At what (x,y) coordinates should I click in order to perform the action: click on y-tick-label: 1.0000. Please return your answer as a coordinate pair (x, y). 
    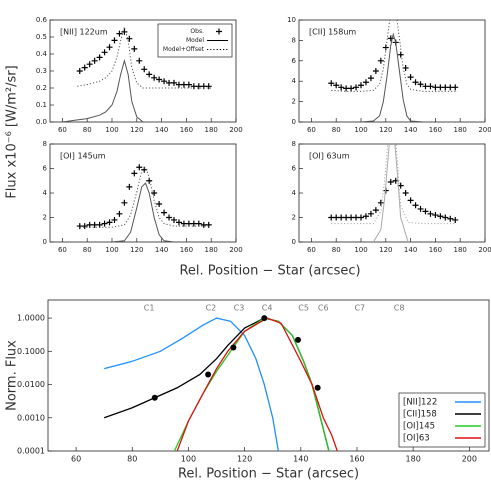
    Looking at the image, I should click on (31, 318).